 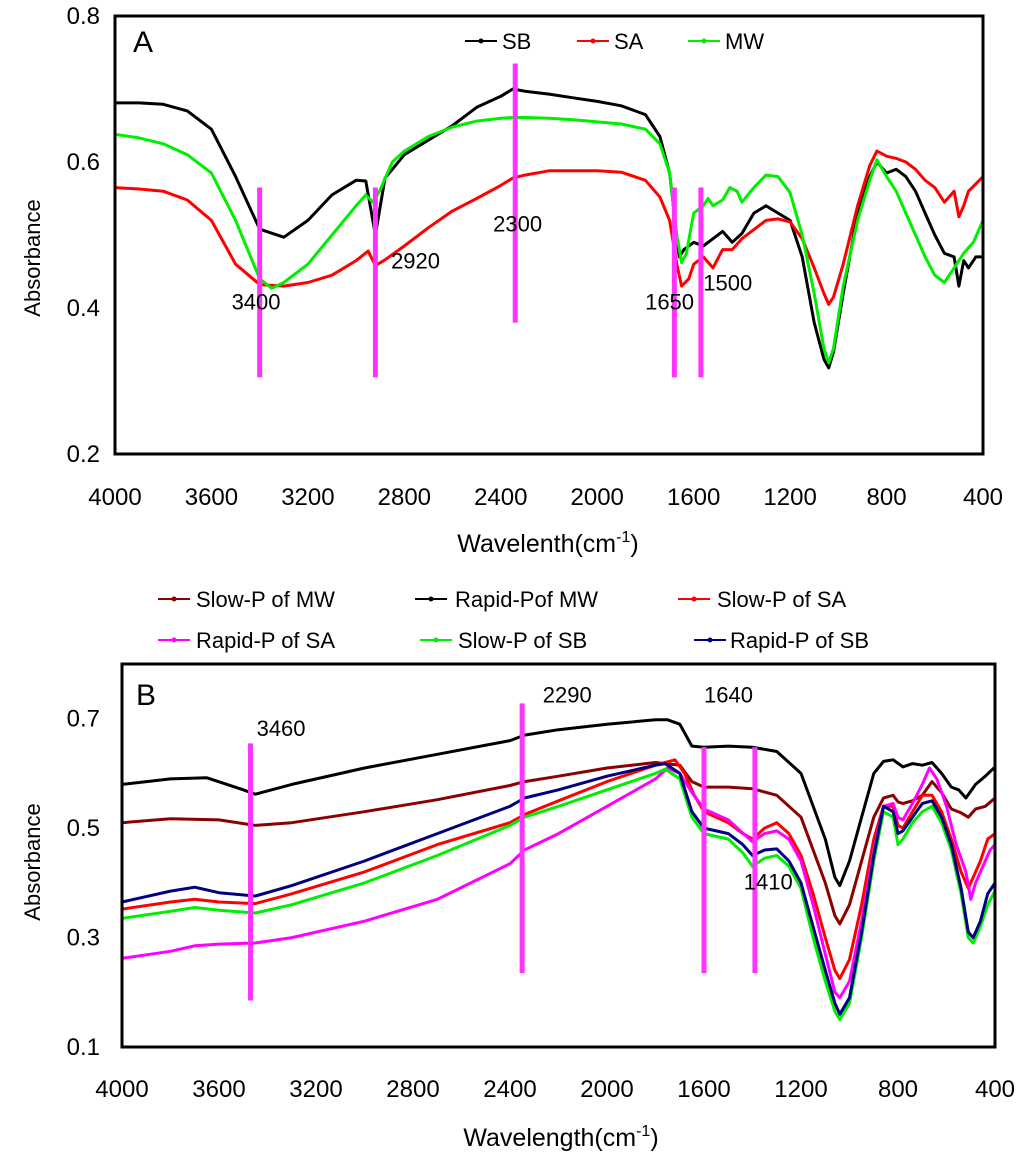 What do you see at coordinates (83, 235) in the screenshot?
I see `panel-a-y-ticks: 0.2 0.4 0.6 0.8` at bounding box center [83, 235].